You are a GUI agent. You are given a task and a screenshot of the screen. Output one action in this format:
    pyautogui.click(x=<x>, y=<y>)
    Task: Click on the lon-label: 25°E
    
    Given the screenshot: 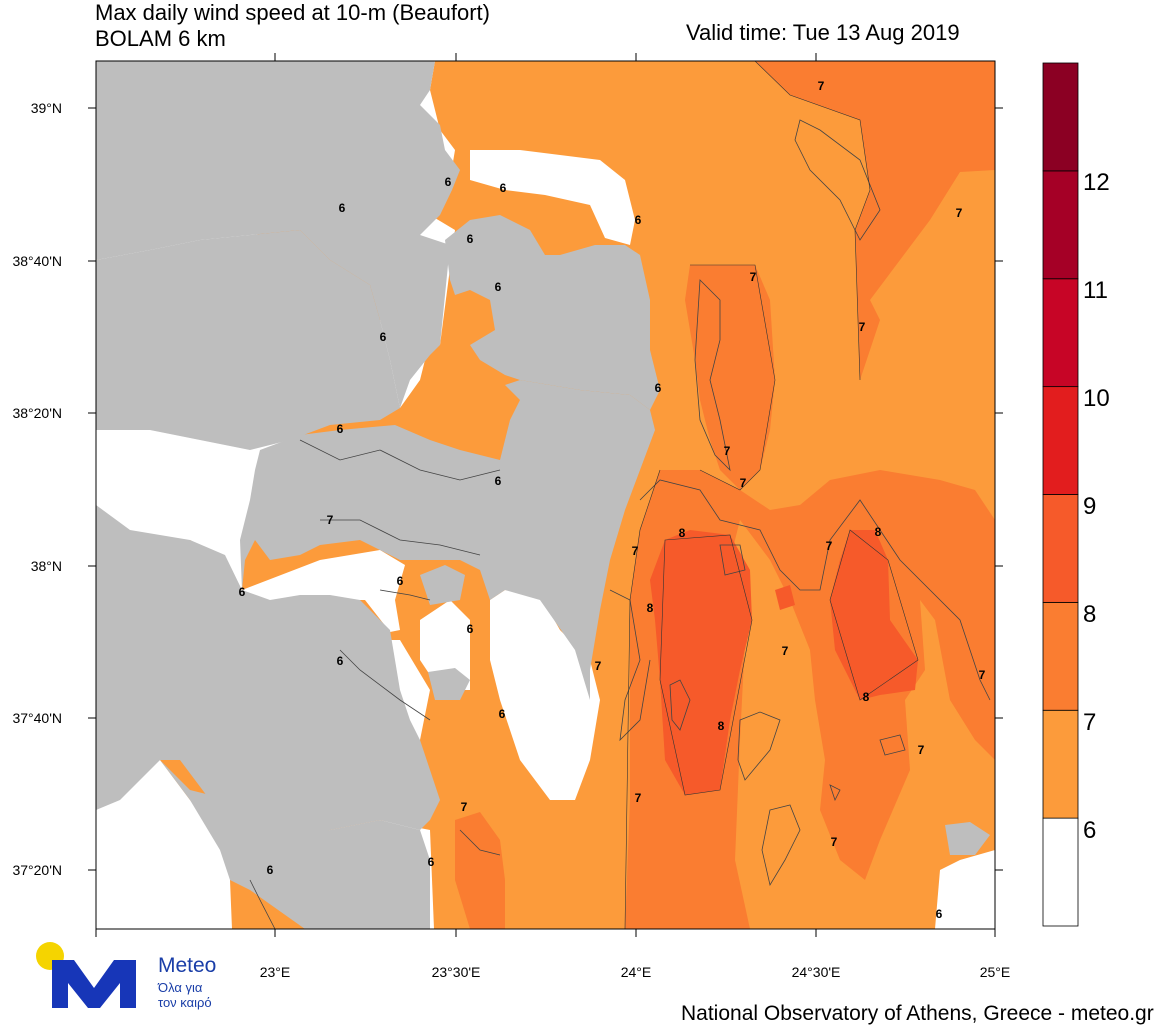 What is the action you would take?
    pyautogui.click(x=995, y=972)
    